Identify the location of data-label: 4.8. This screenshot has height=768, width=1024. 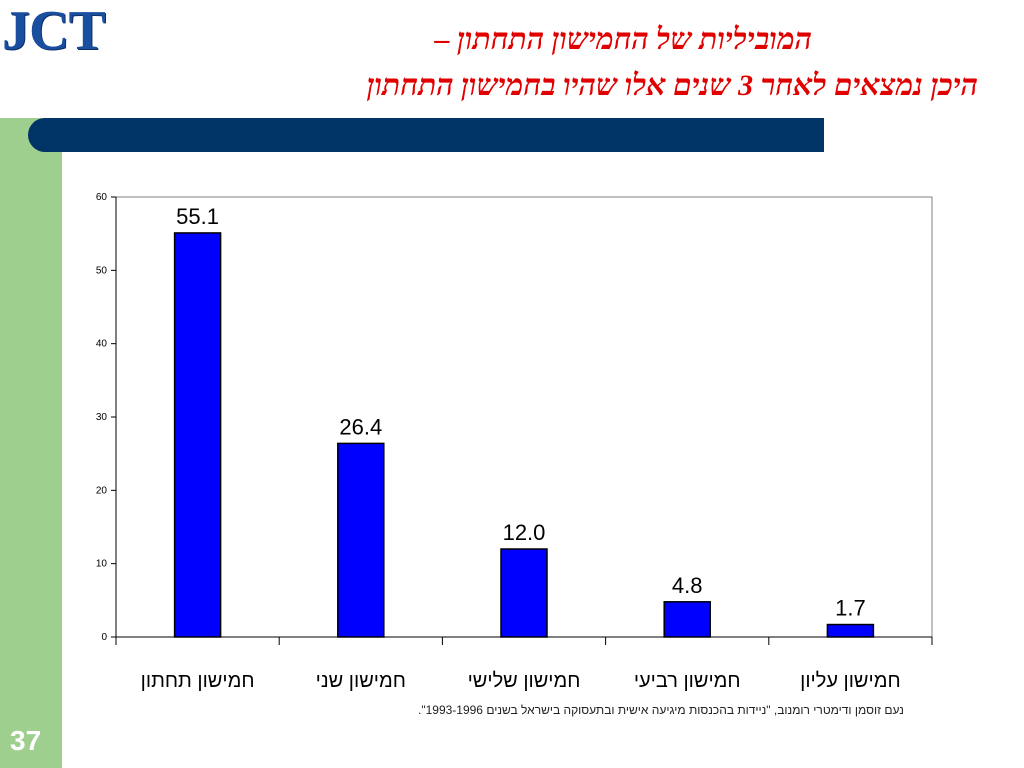
(687, 585).